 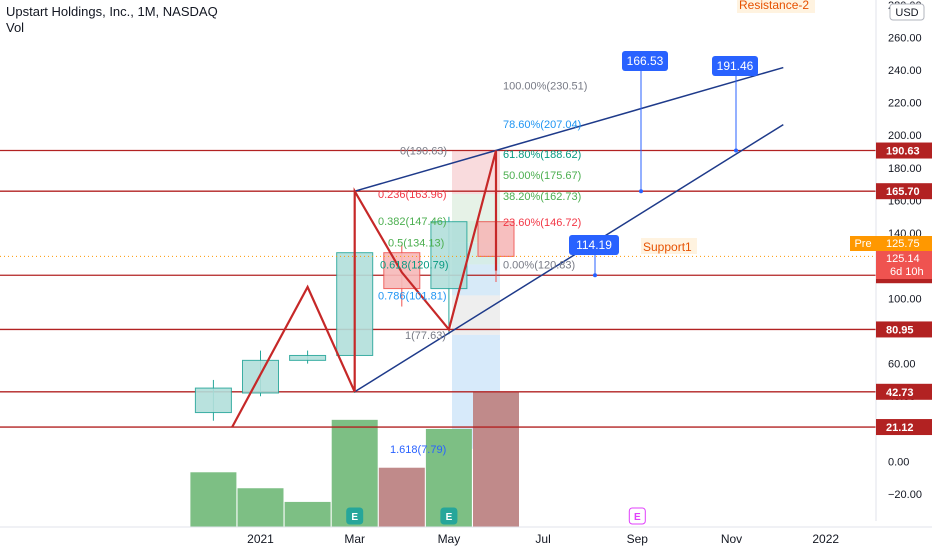 I want to click on resistance-label: Resistance-2, so click(x=774, y=6).